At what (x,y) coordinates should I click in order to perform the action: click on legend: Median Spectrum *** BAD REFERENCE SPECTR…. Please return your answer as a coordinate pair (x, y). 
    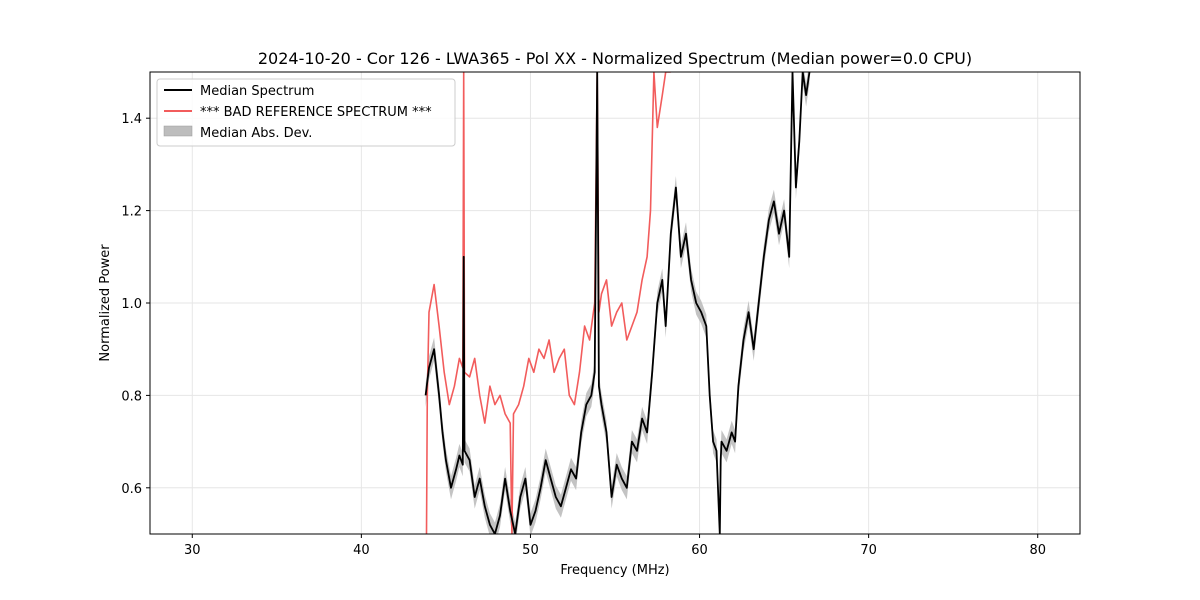
    Looking at the image, I should click on (306, 112).